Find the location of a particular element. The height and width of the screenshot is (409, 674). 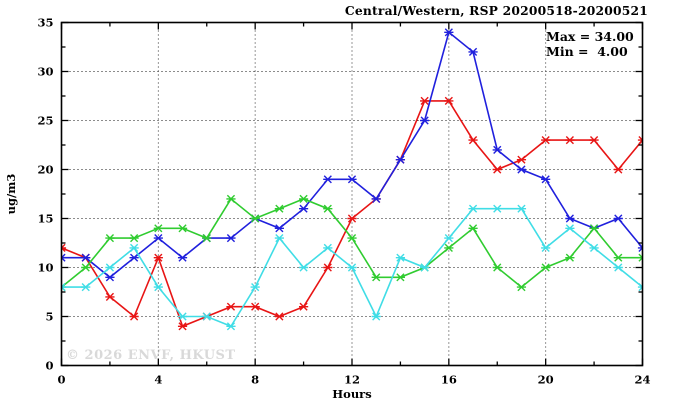

min-annotation: Min = 4.00 is located at coordinates (587, 51).